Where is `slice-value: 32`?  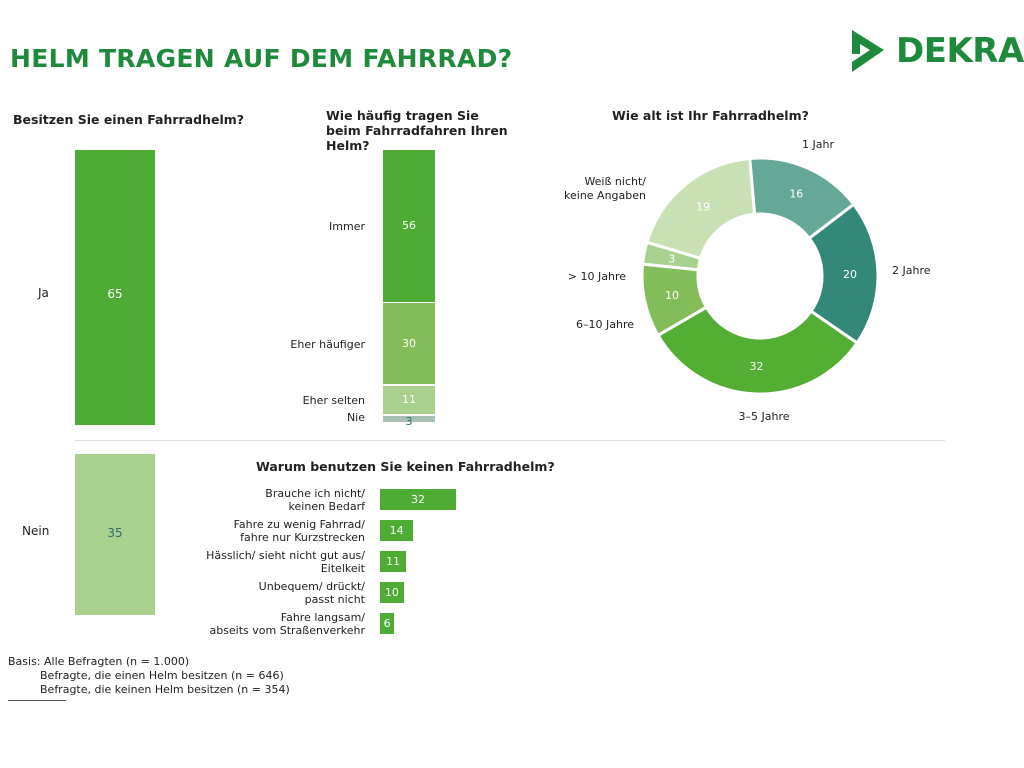 slice-value: 32 is located at coordinates (757, 366).